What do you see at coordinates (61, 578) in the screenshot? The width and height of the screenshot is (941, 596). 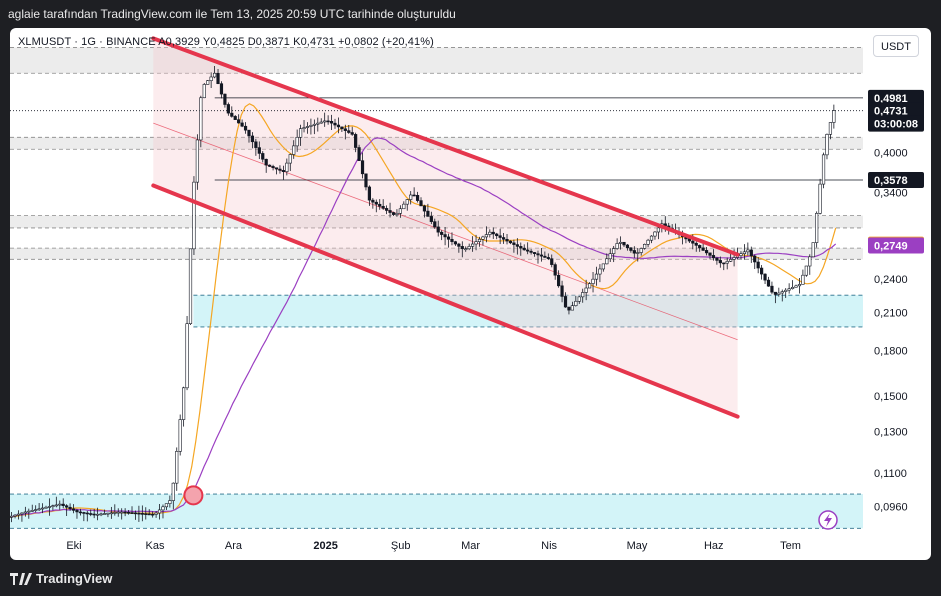 I see `tradingview-brand: TradingView` at bounding box center [61, 578].